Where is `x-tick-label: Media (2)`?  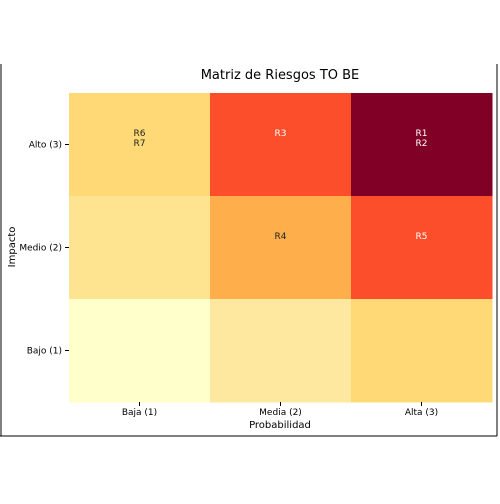 x-tick-label: Media (2) is located at coordinates (280, 413).